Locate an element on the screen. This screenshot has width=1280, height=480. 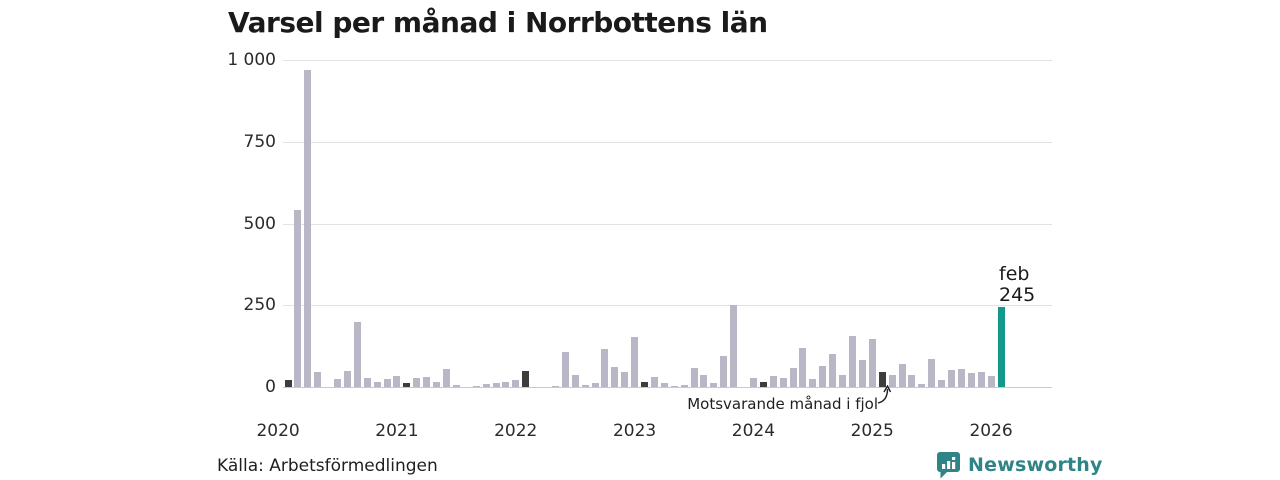
bar-nov-2024 is located at coordinates (852, 361).